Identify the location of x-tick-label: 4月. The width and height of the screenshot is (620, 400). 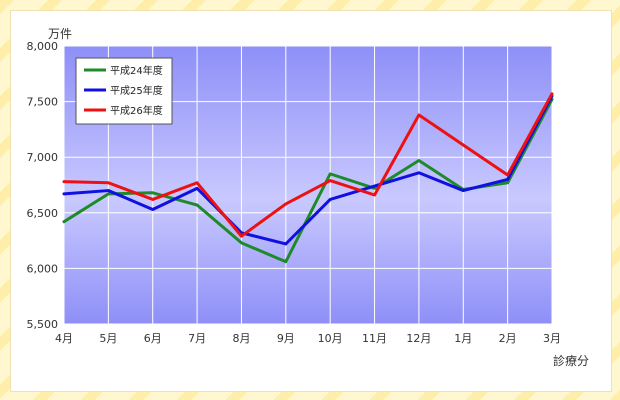
(64, 338).